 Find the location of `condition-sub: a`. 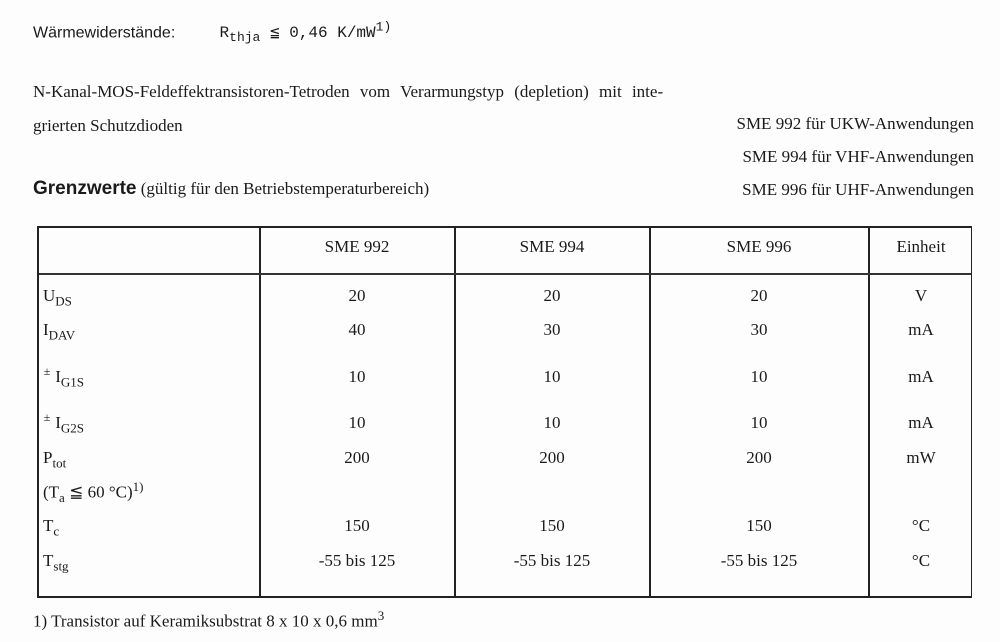

condition-sub: a is located at coordinates (62, 498).